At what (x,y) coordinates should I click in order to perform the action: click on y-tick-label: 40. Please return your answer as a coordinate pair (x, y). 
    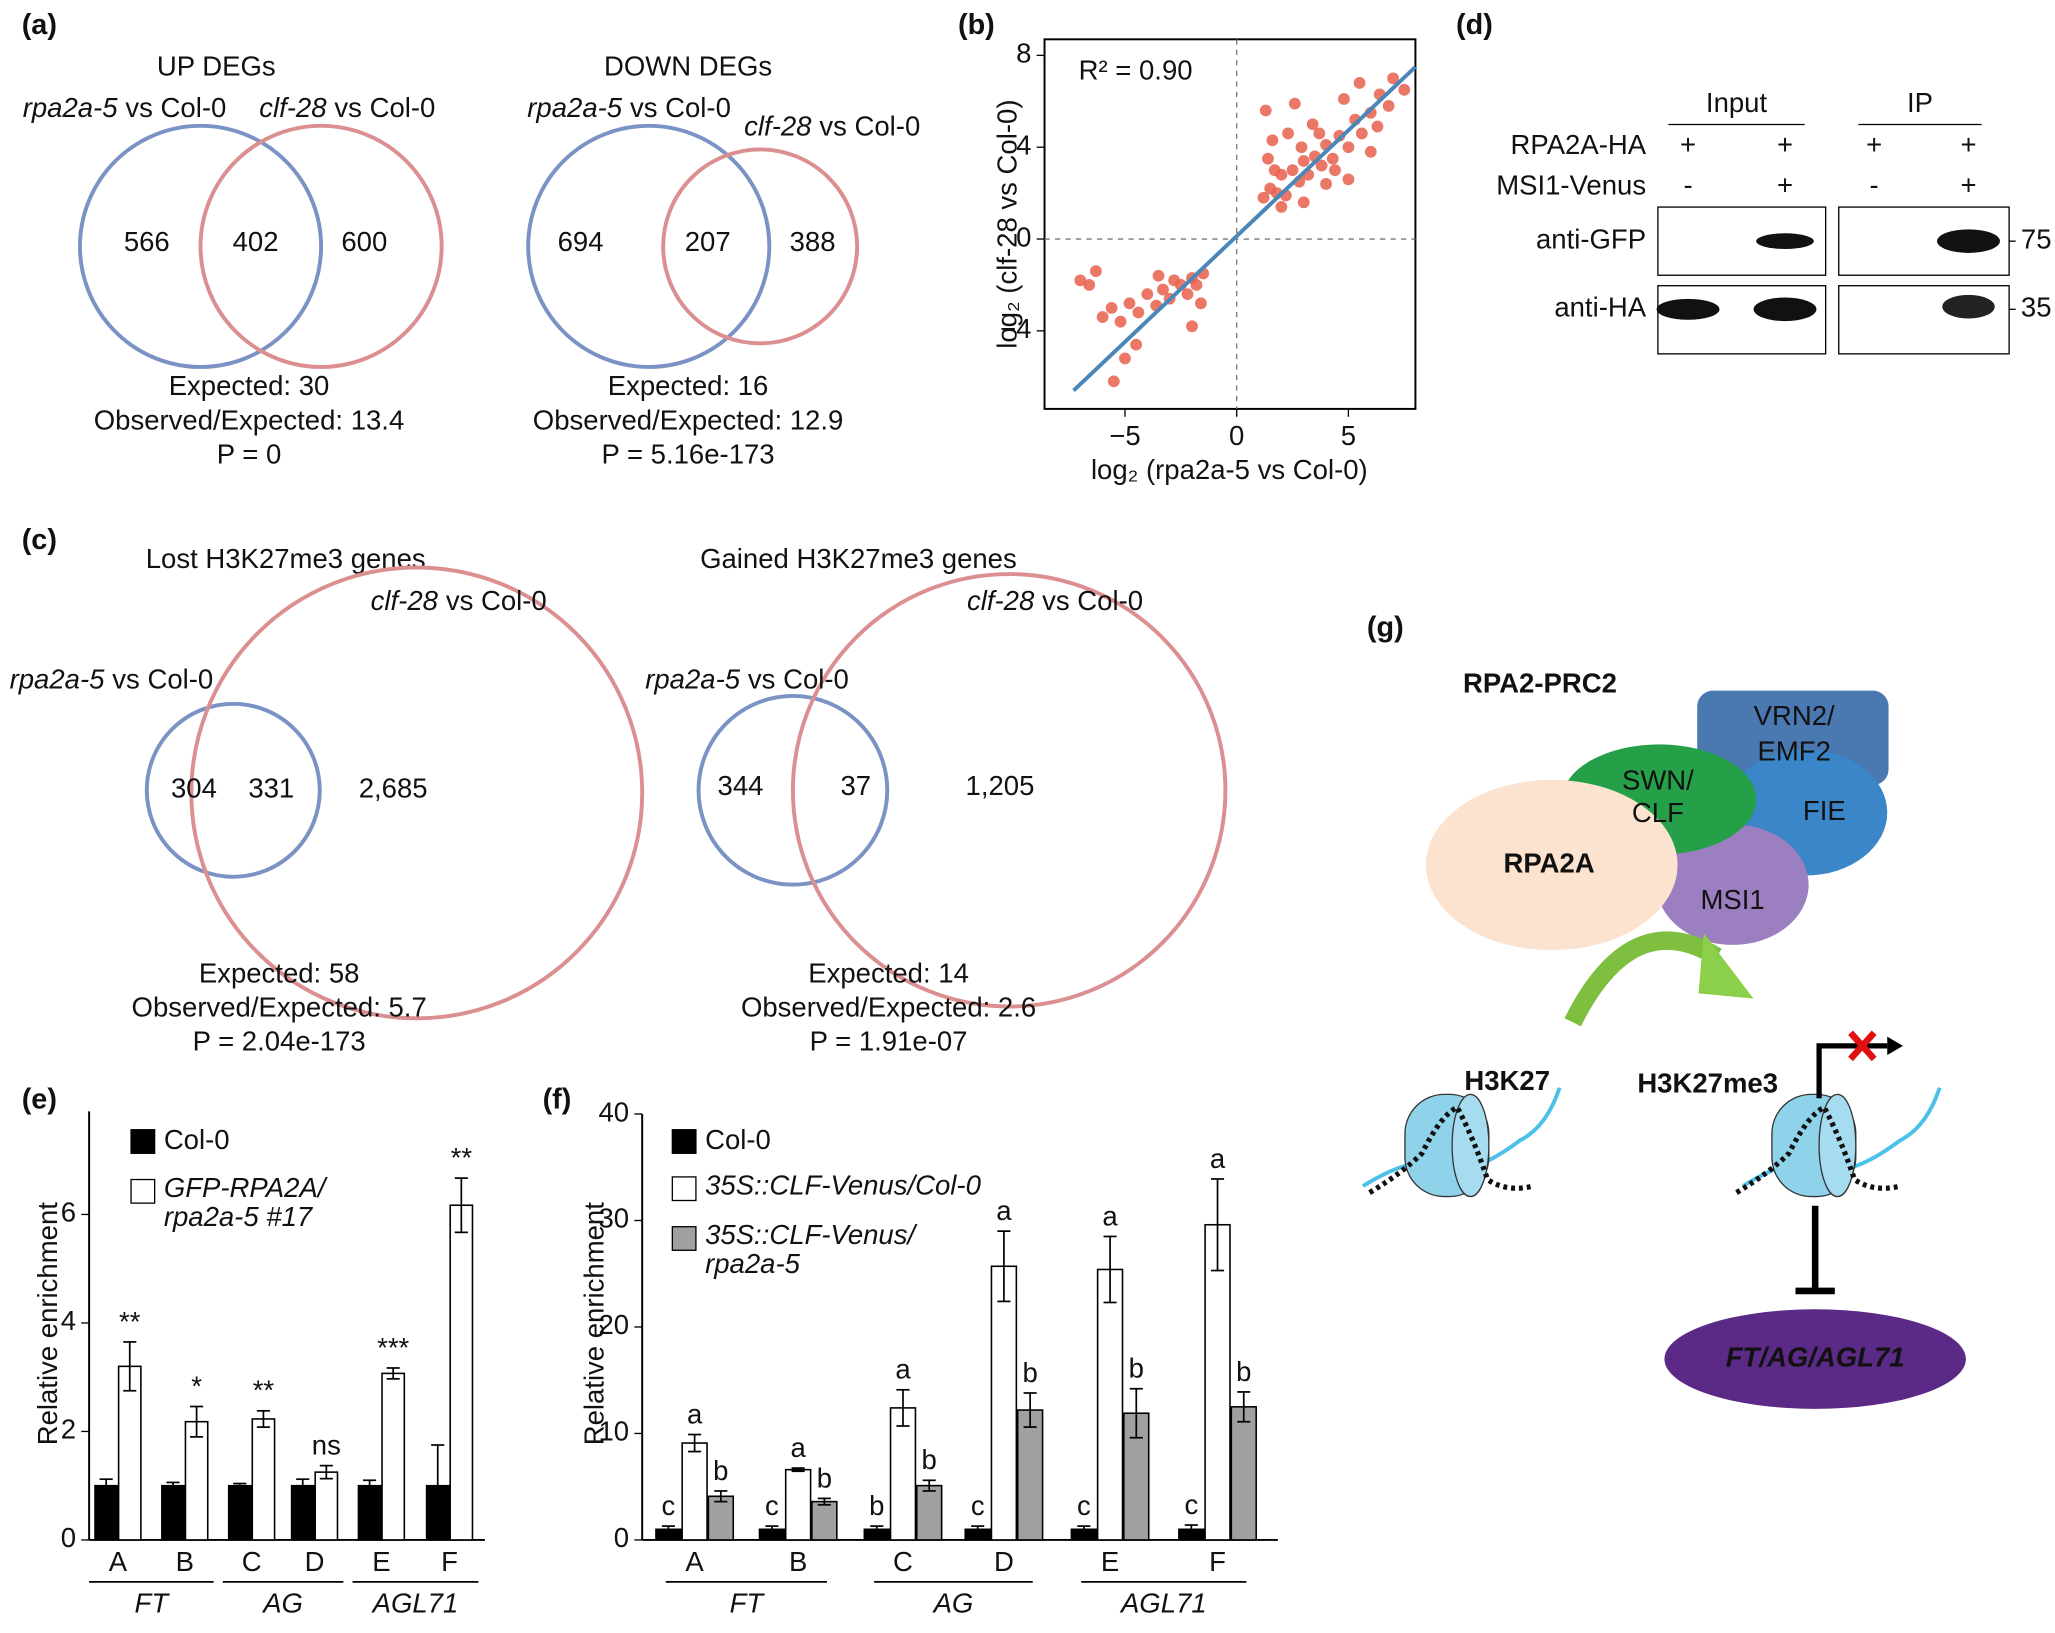
    Looking at the image, I should click on (613, 1111).